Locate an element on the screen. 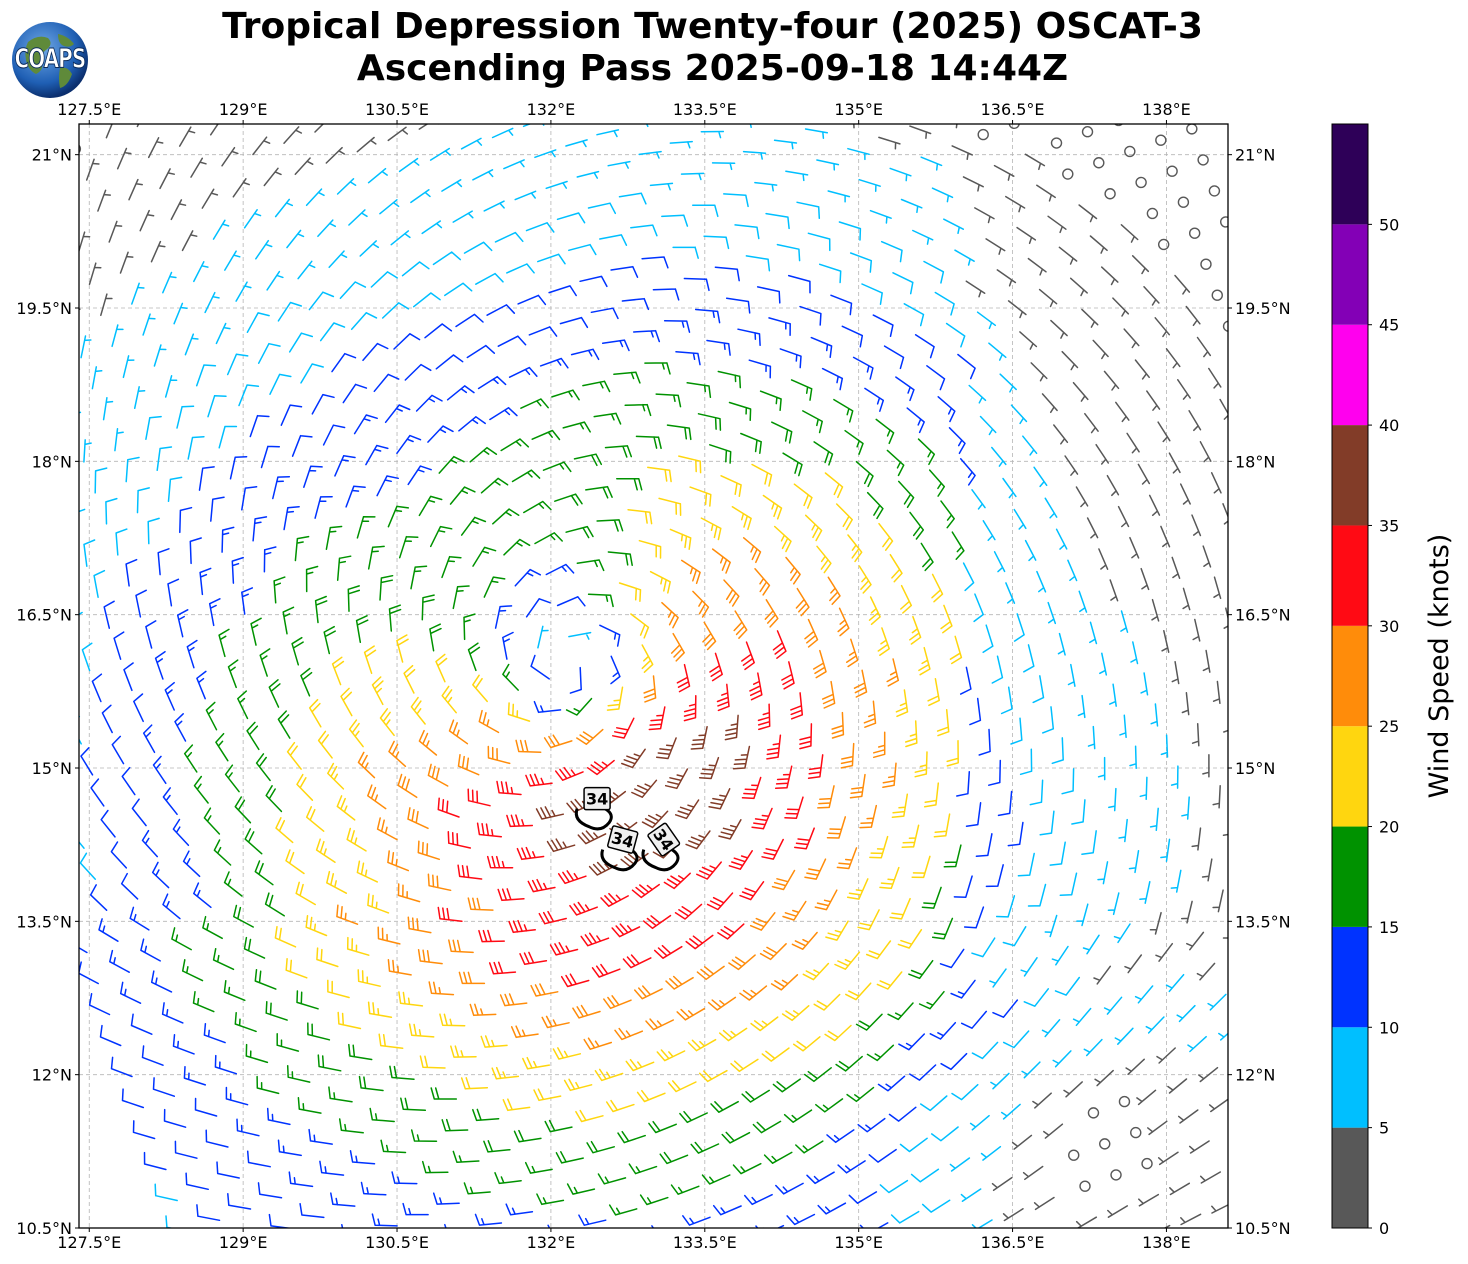 Image resolution: width=1468 pixels, height=1264 pixels. lat-tick-label-right: 15°N is located at coordinates (1255, 768).